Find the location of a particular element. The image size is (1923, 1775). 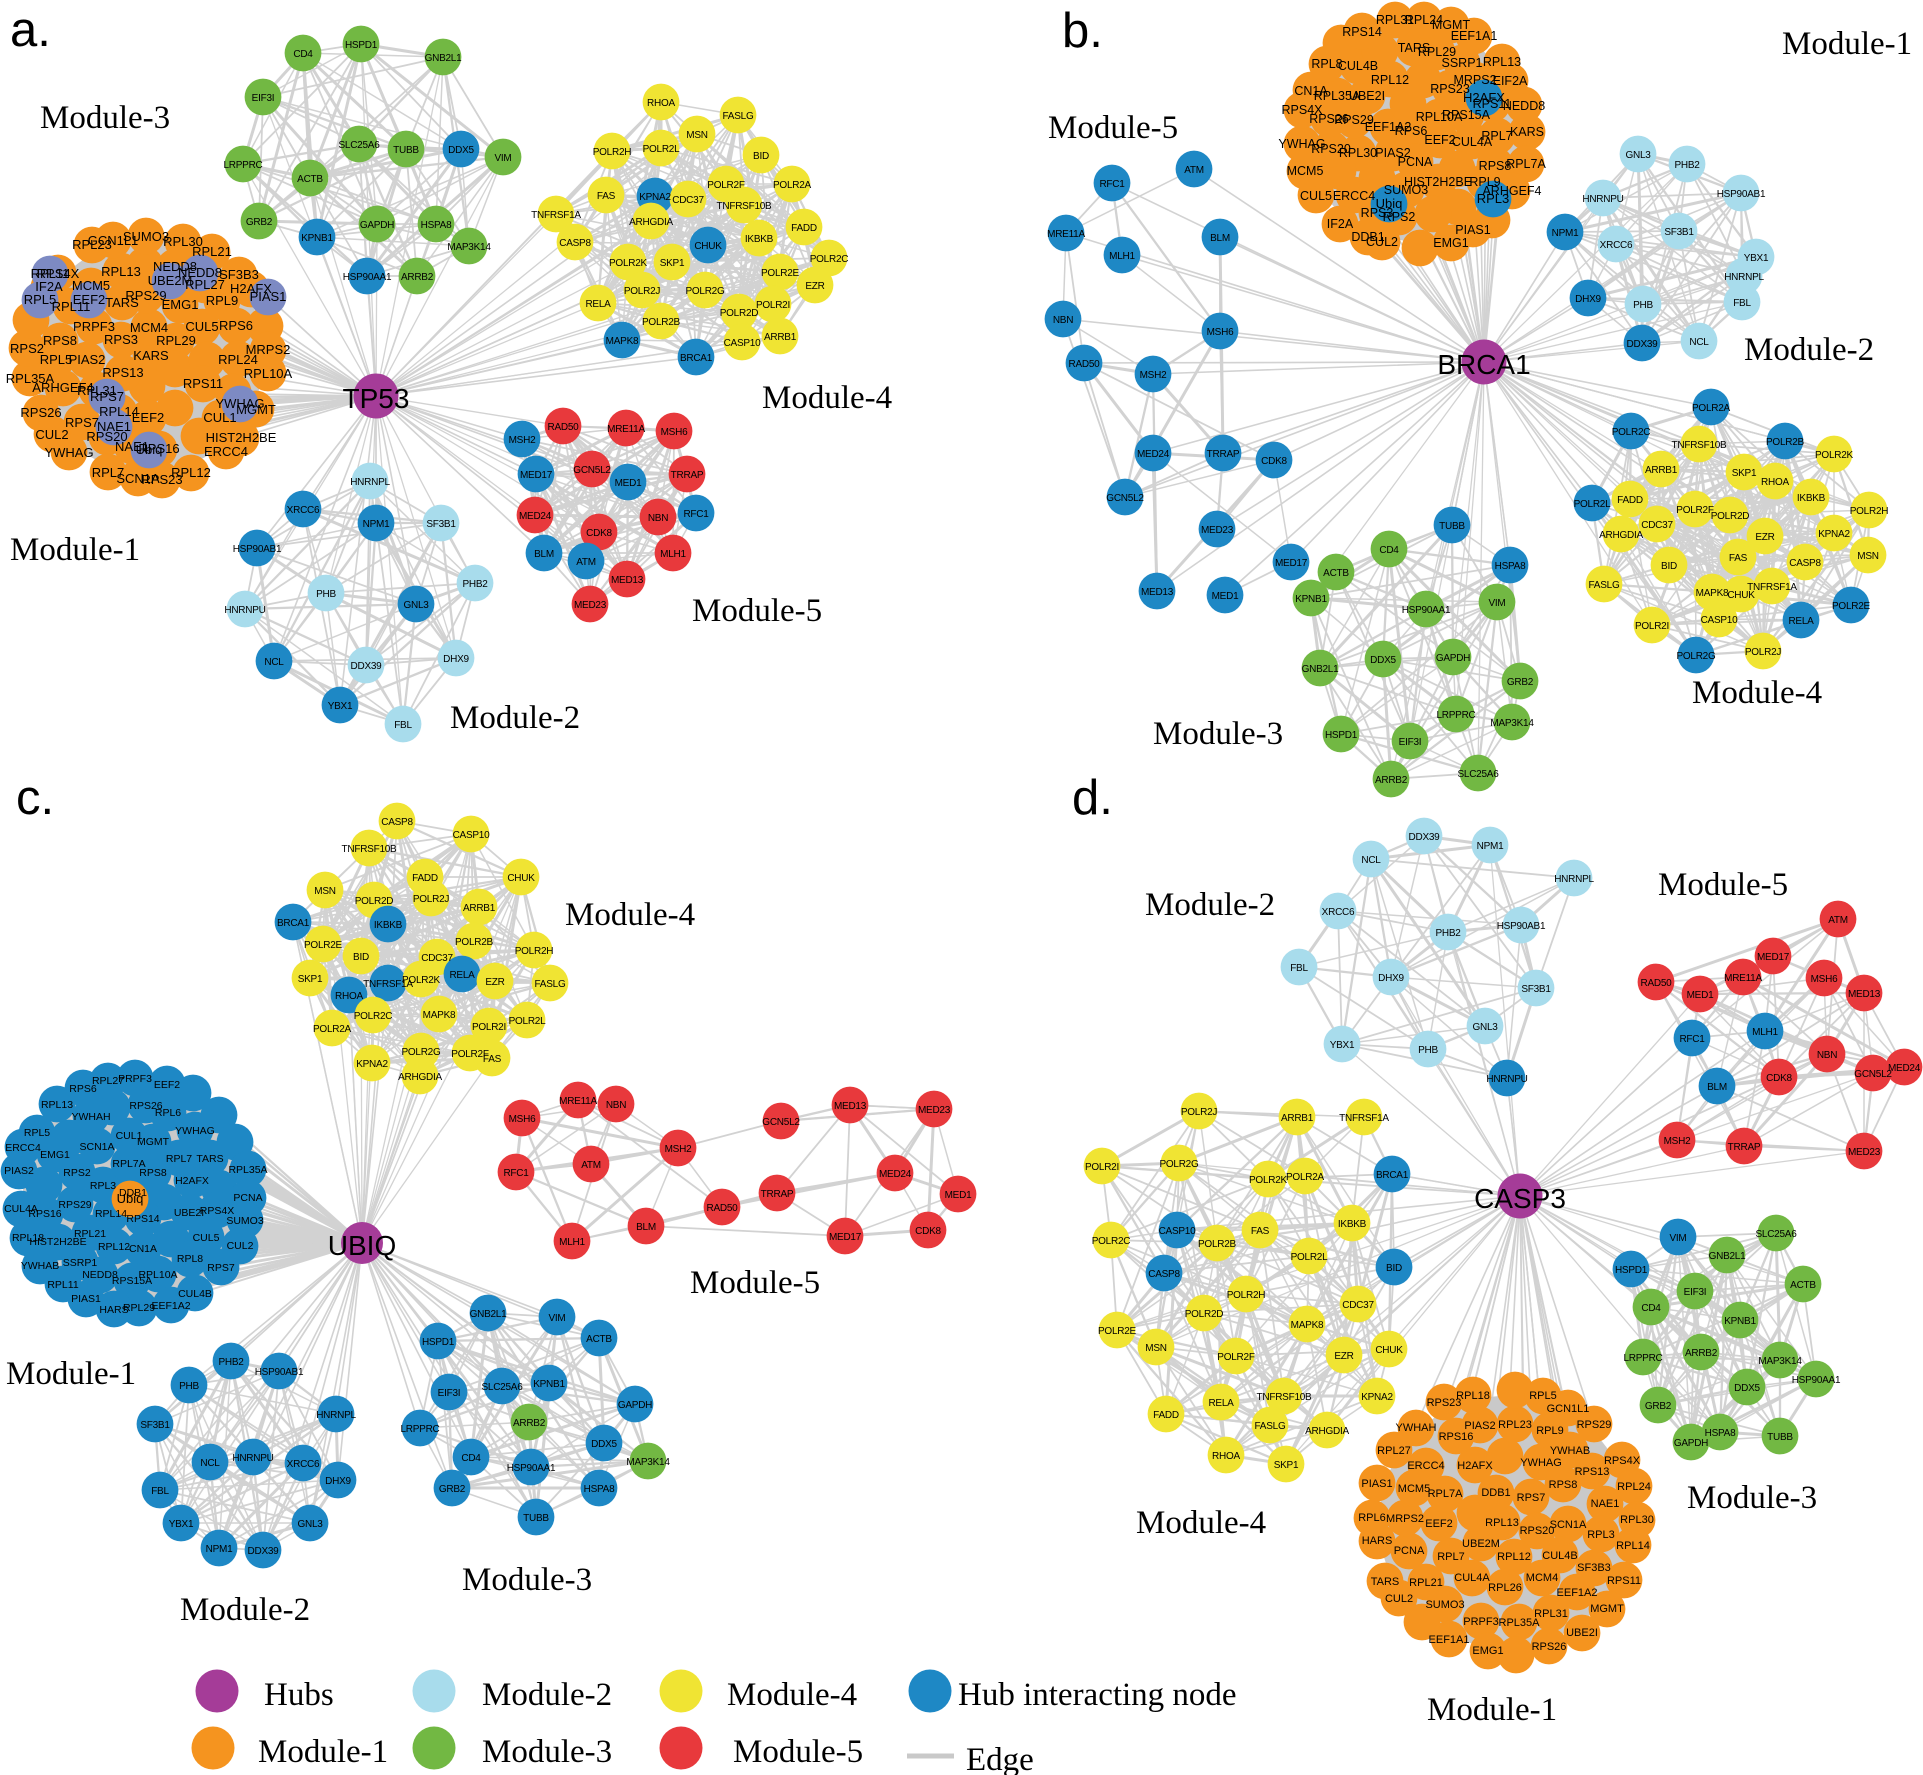

svg-text: RPS7 is located at coordinates (221, 1268).